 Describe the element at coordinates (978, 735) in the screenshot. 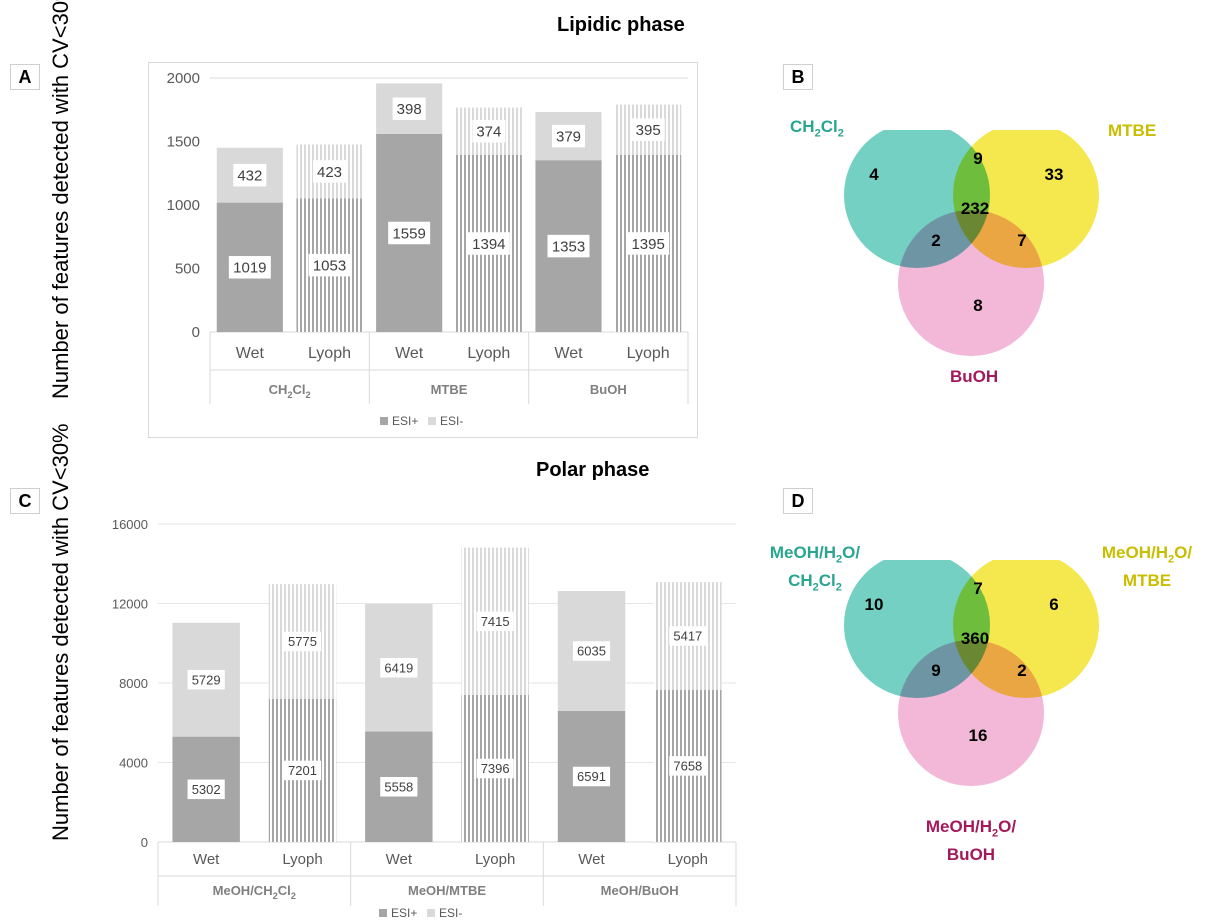

I see `venn-count-c-only: 16` at that location.